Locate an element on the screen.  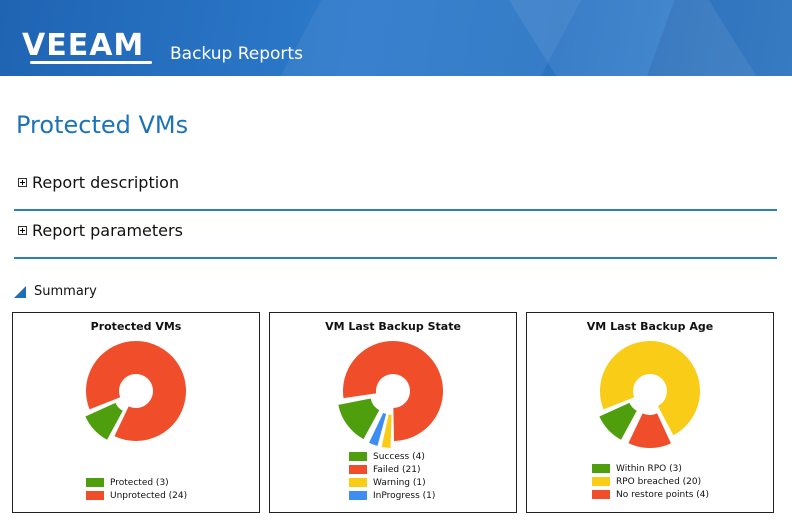
pie-slice-unprotected is located at coordinates (135, 391).